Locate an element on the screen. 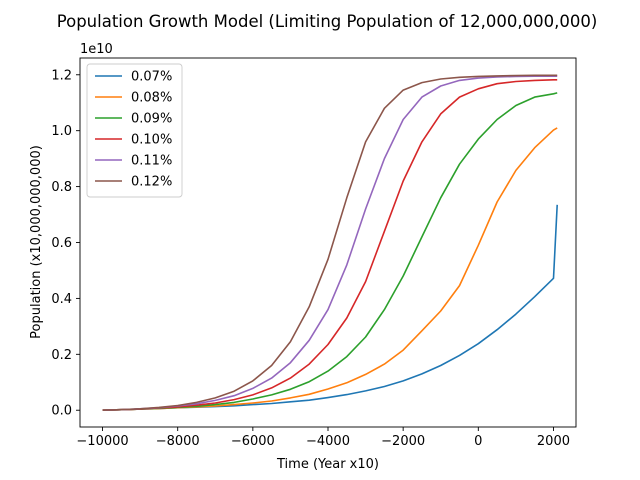 The image size is (640, 480). y-axis: 0.0 0.2 0.4 0.6 0.8 1.0 1.2 is located at coordinates (65, 243).